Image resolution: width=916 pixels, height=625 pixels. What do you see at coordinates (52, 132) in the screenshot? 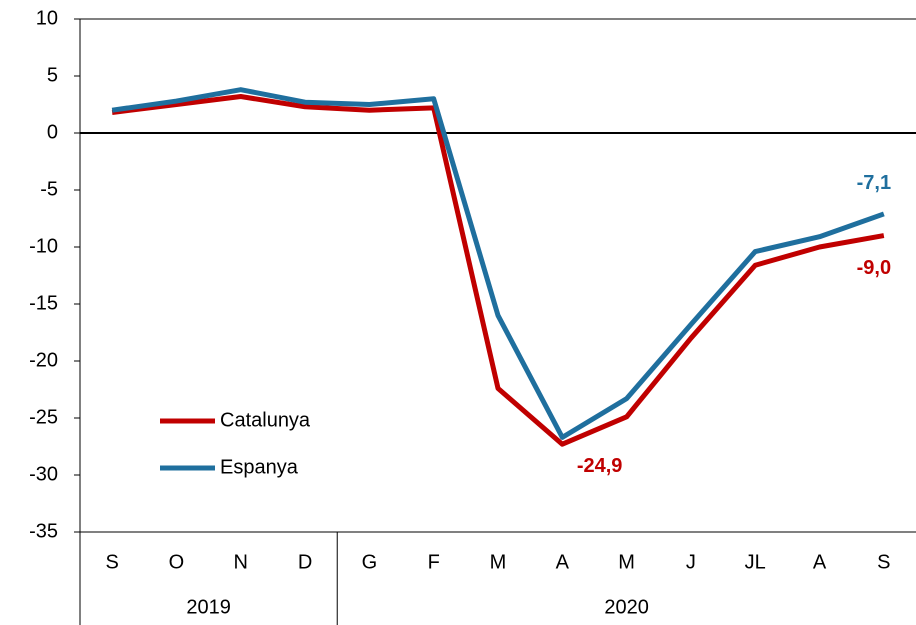
I see `y-tick-label: 0` at bounding box center [52, 132].